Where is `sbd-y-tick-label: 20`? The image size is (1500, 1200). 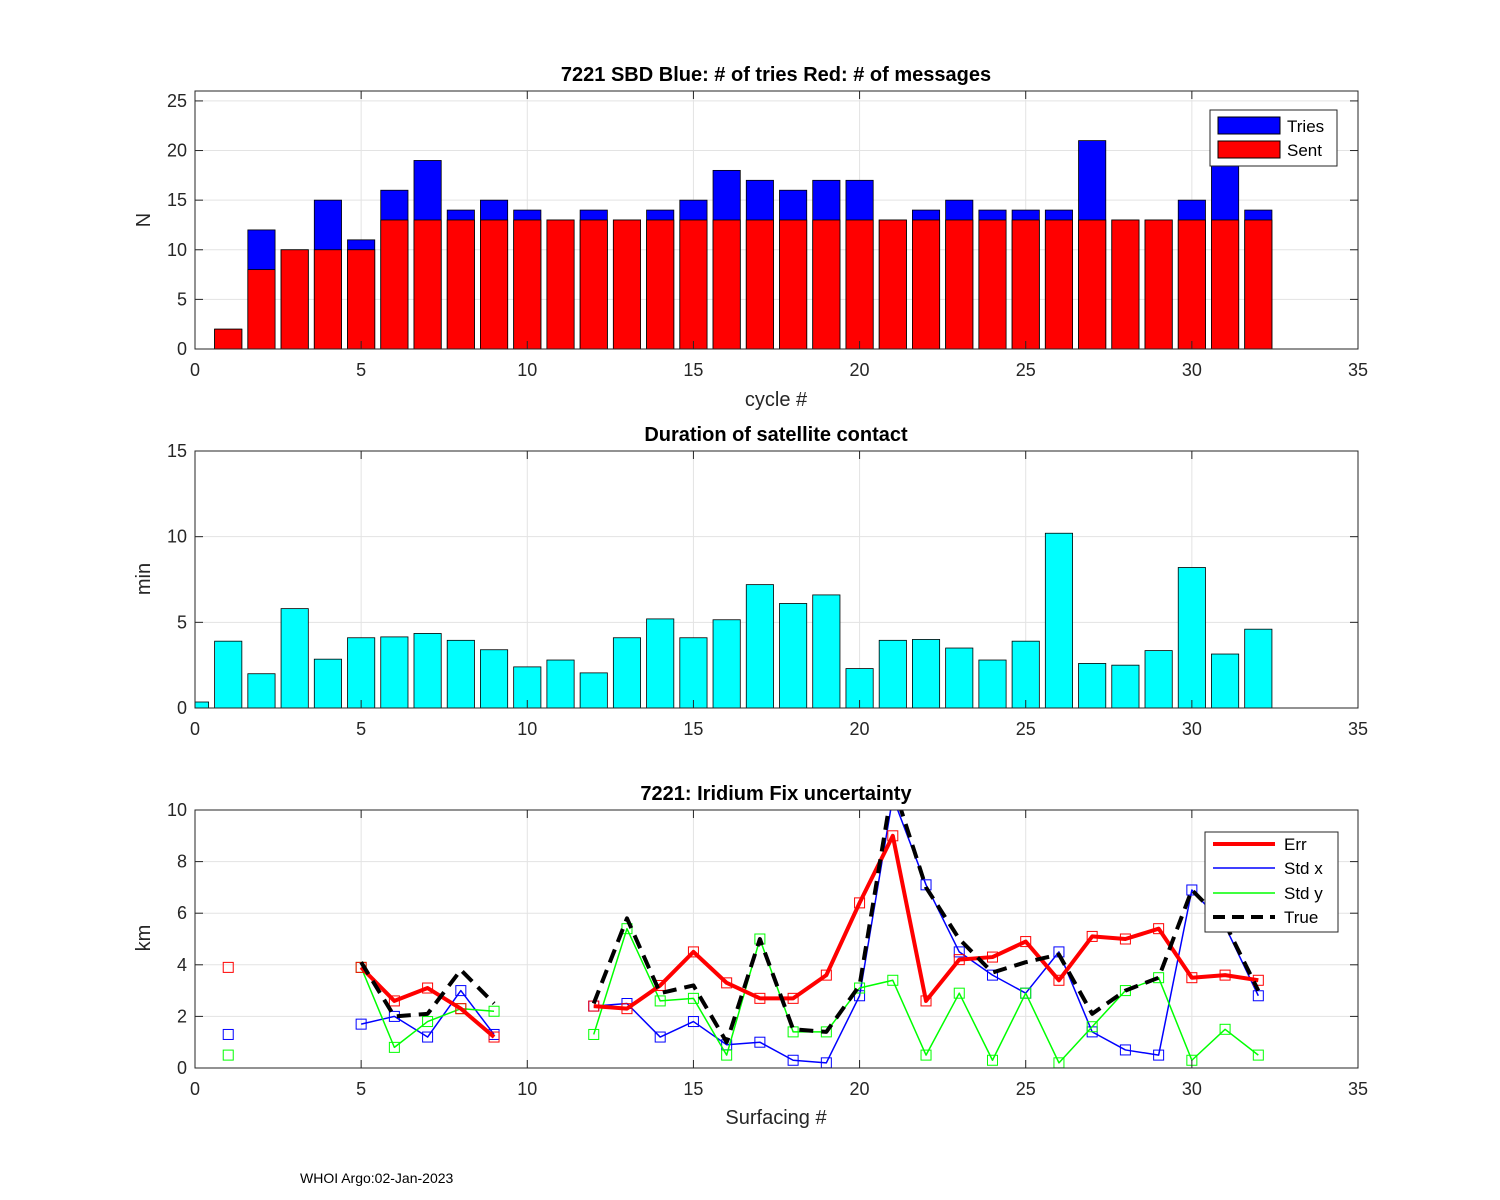 sbd-y-tick-label: 20 is located at coordinates (177, 151).